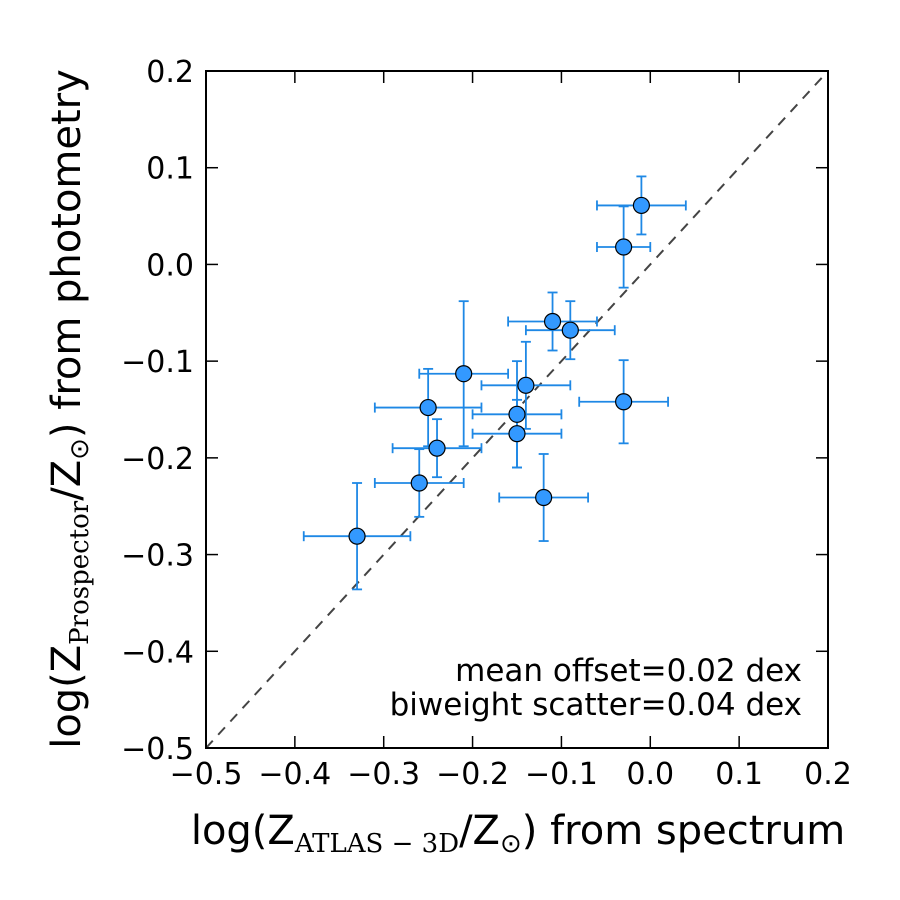 Image resolution: width=900 pixels, height=900 pixels. Describe the element at coordinates (67, 480) in the screenshot. I see `y-axis-label-suffix: /Z` at that location.